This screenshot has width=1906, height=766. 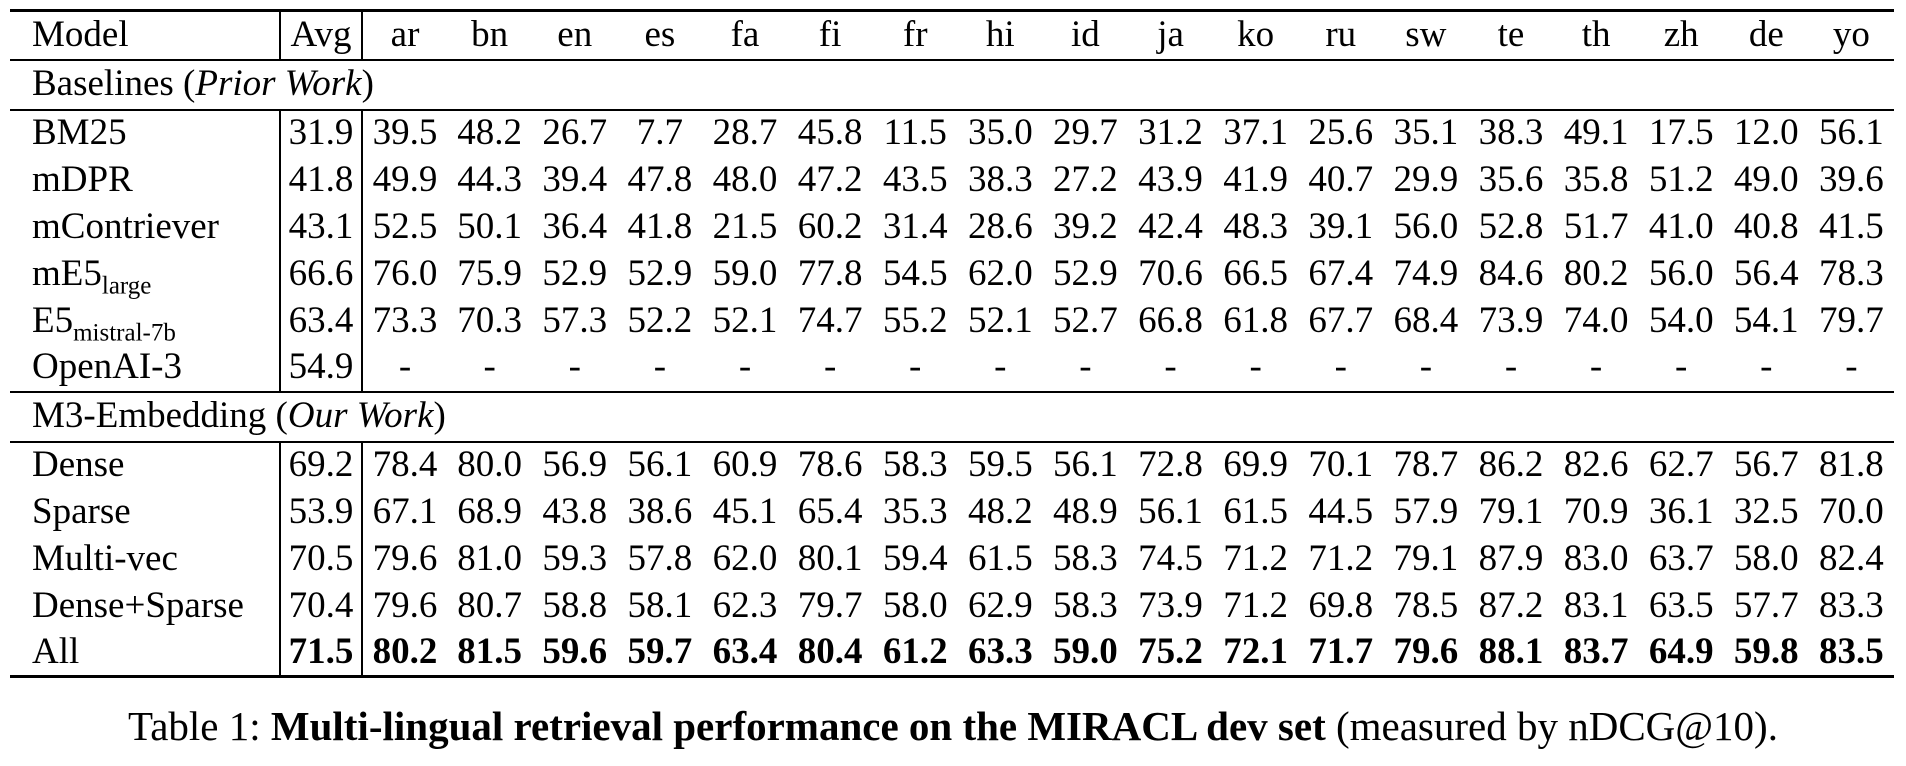 What do you see at coordinates (745, 273) in the screenshot?
I see `value-cell-fa: 59.0` at bounding box center [745, 273].